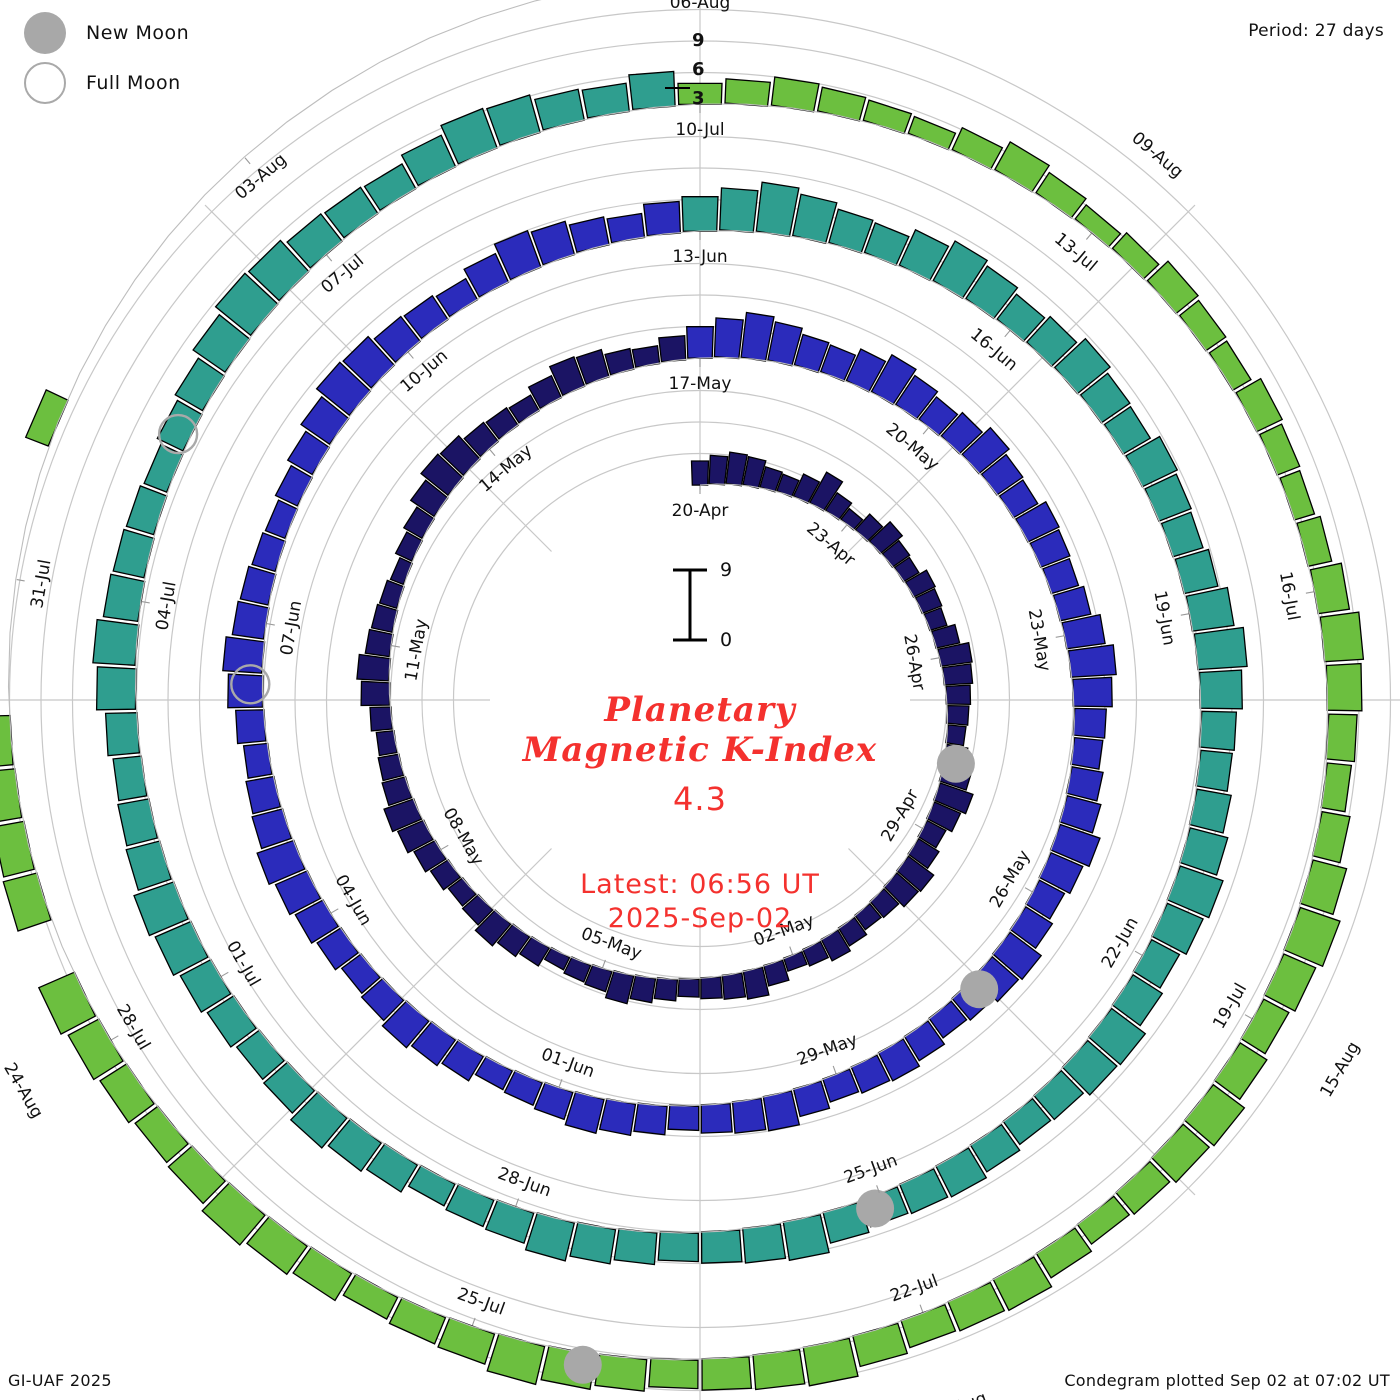  I want to click on legend-label-new-moon: New Moon, so click(138, 33).